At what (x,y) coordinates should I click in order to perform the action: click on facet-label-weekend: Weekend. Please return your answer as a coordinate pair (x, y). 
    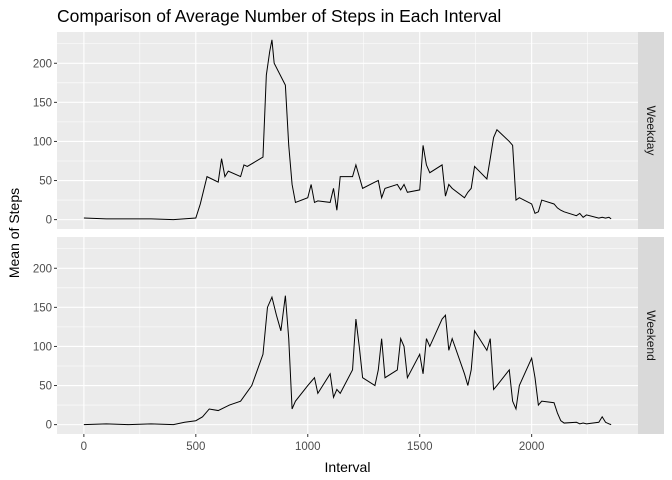
    Looking at the image, I should click on (651, 335).